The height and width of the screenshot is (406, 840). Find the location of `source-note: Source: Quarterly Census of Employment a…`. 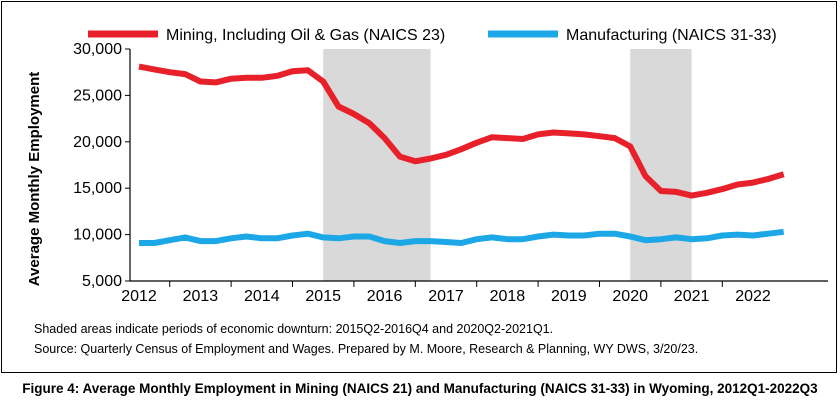

source-note: Source: Quarterly Census of Employment a… is located at coordinates (366, 349).